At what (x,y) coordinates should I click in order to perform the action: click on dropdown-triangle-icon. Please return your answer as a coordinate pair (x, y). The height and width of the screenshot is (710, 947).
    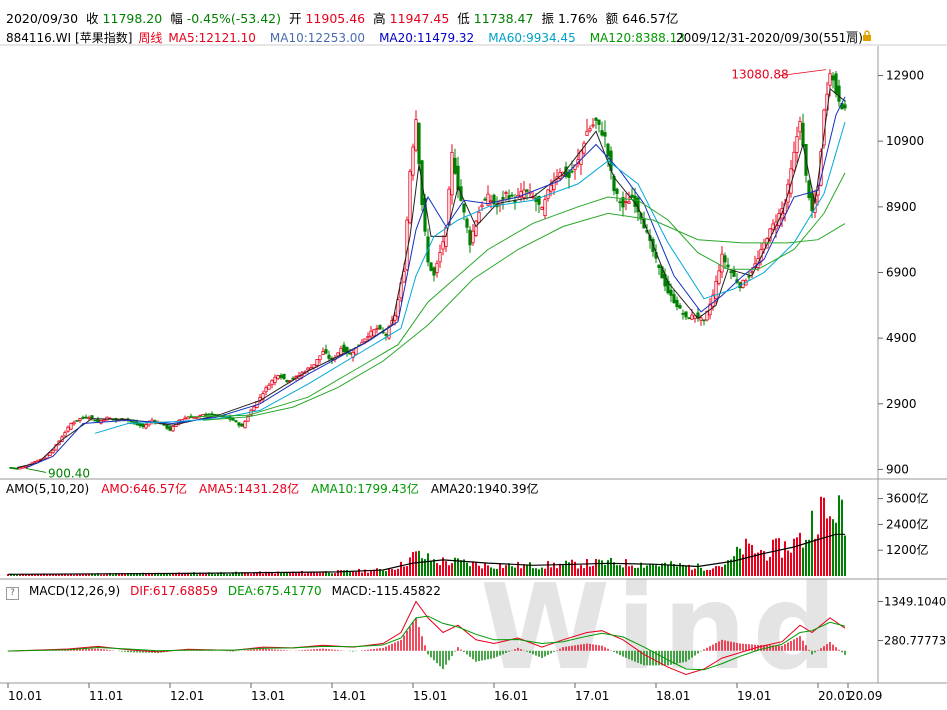
    Looking at the image, I should click on (852, 35).